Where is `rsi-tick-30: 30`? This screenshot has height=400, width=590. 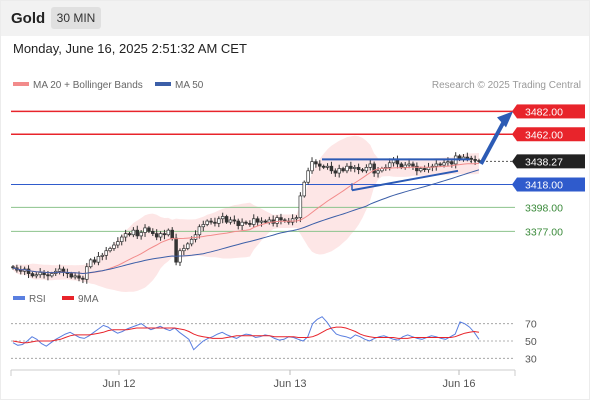
rsi-tick-30: 30 is located at coordinates (531, 359).